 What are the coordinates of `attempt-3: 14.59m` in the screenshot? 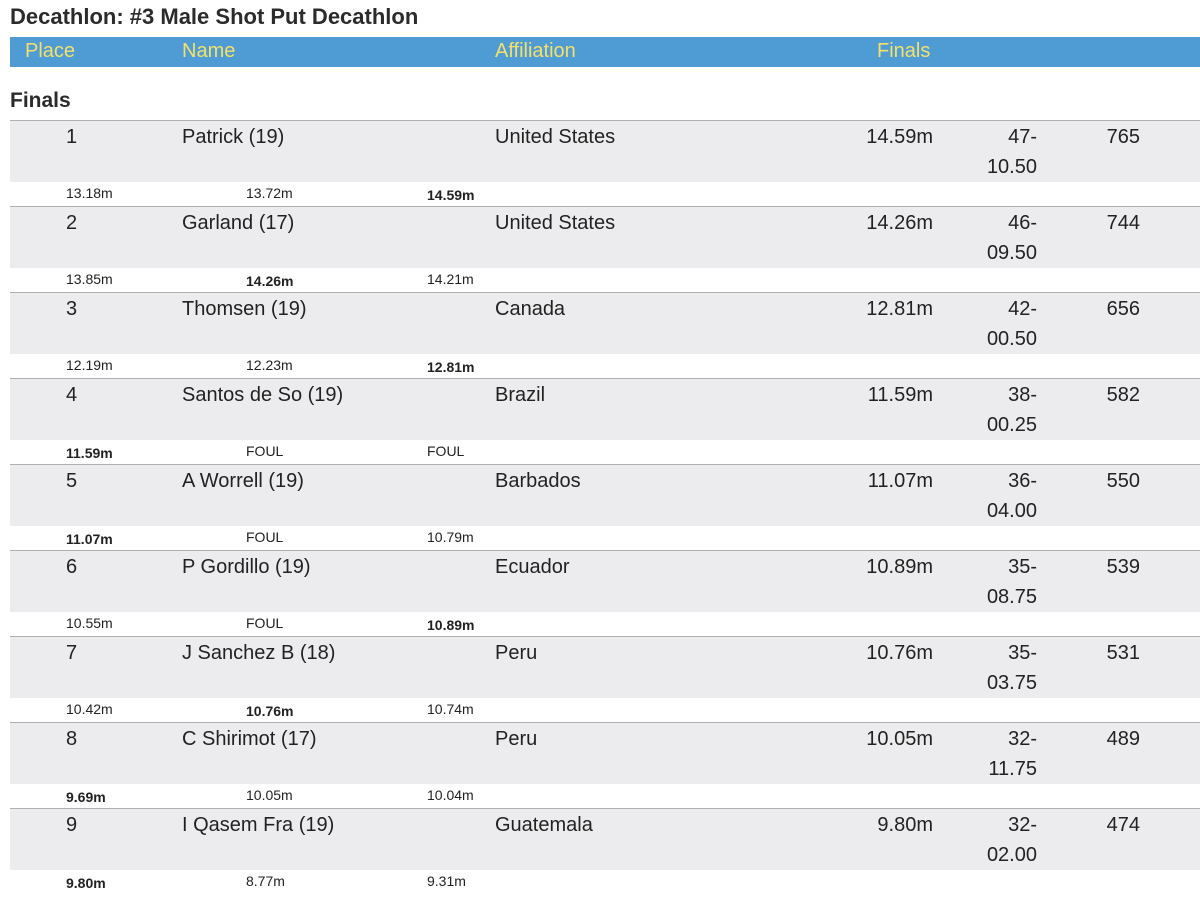 It's located at (451, 195).